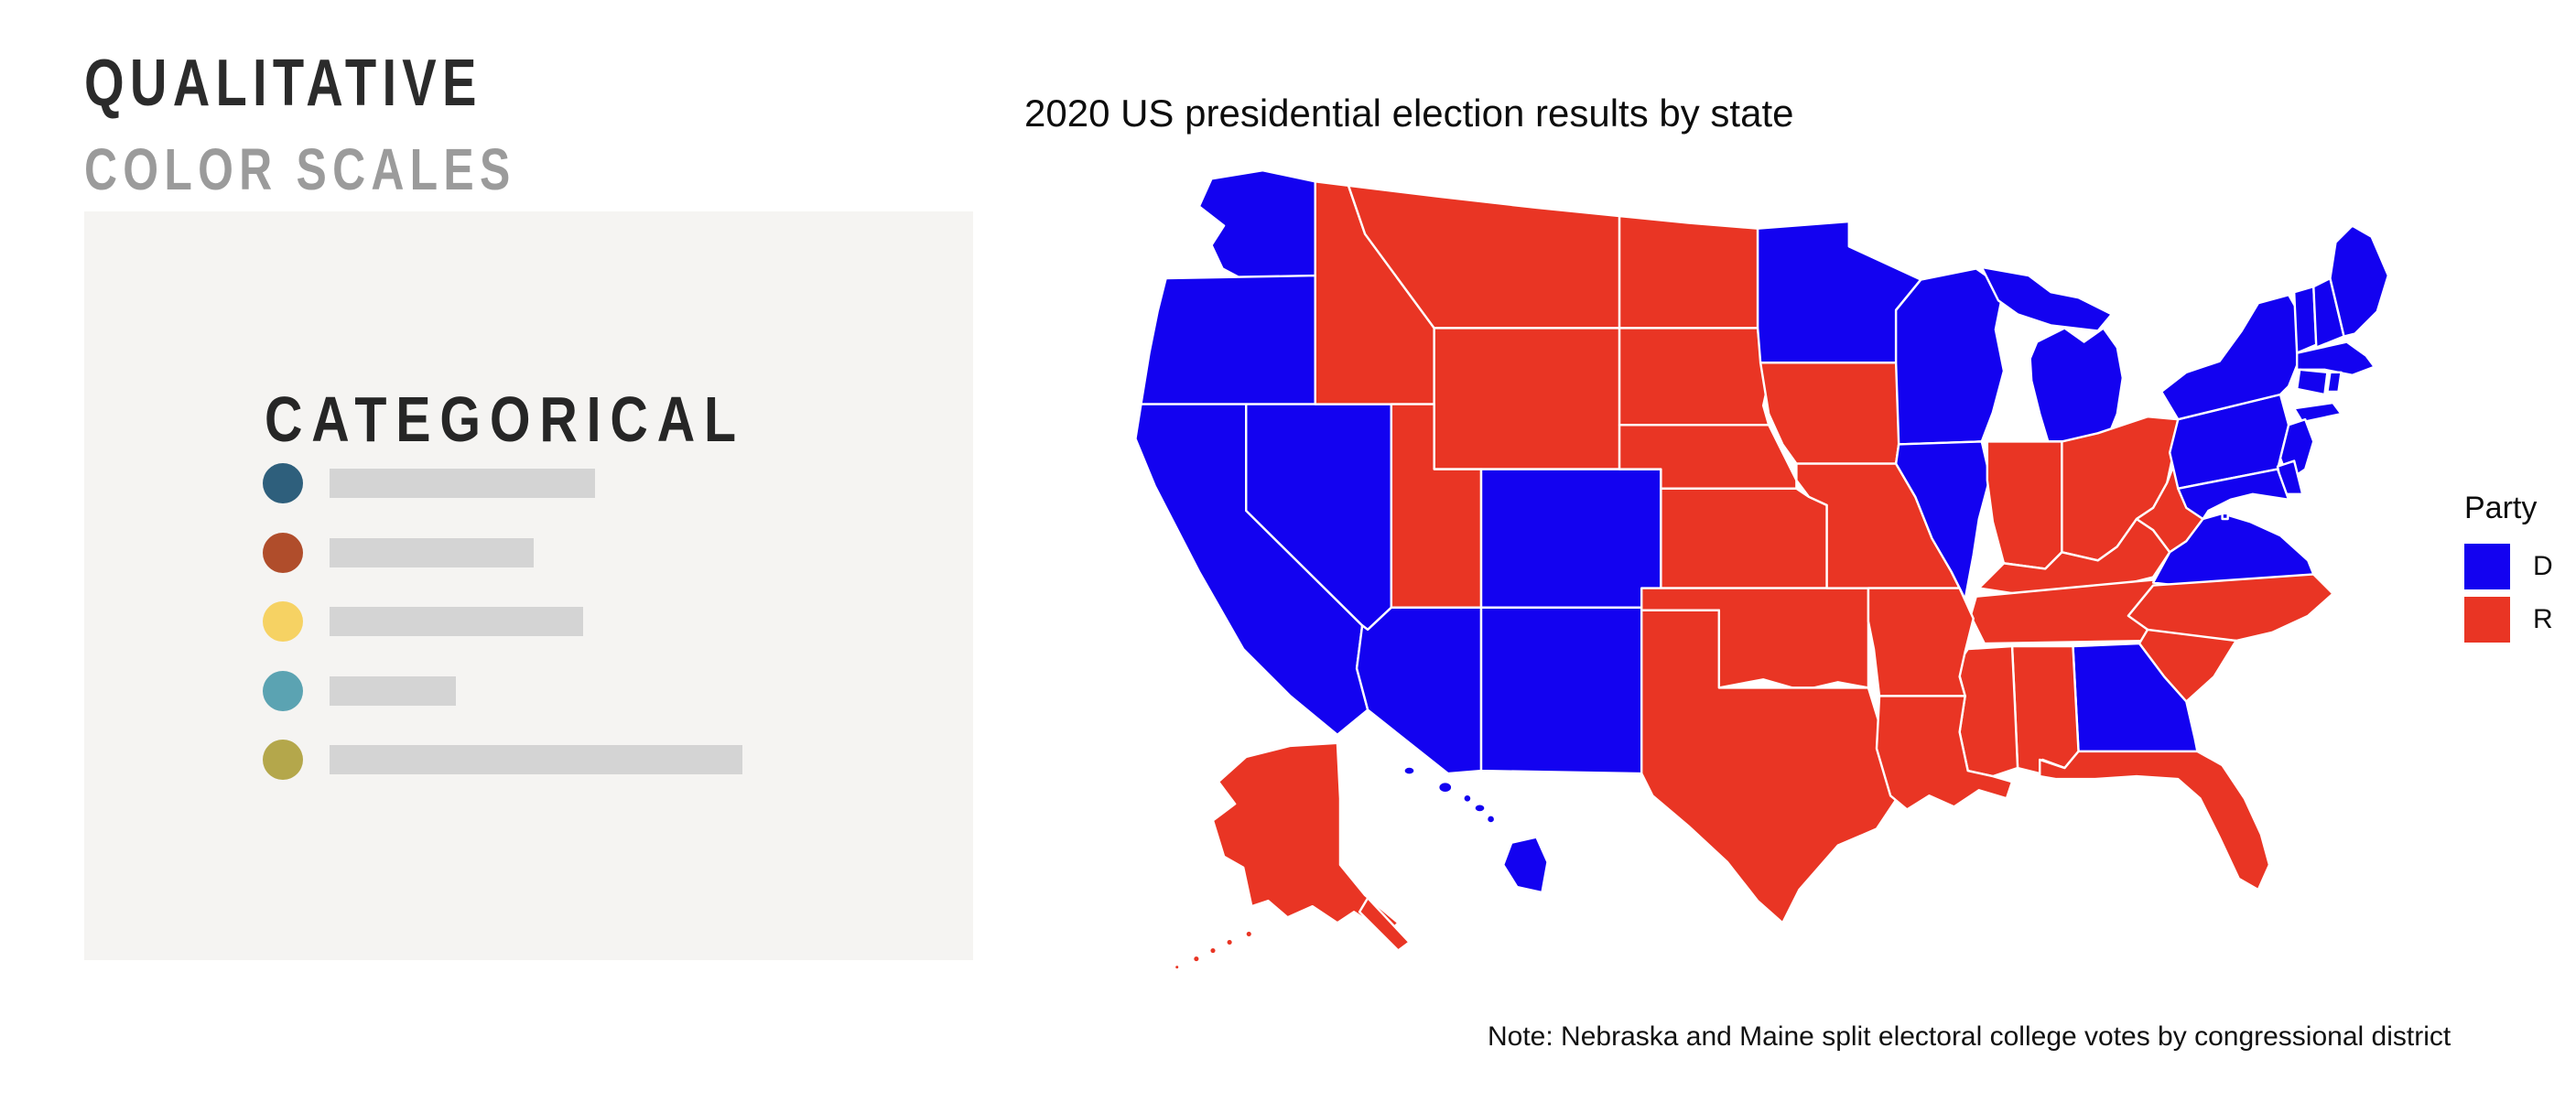  What do you see at coordinates (2543, 619) in the screenshot?
I see `legend-label-r: R` at bounding box center [2543, 619].